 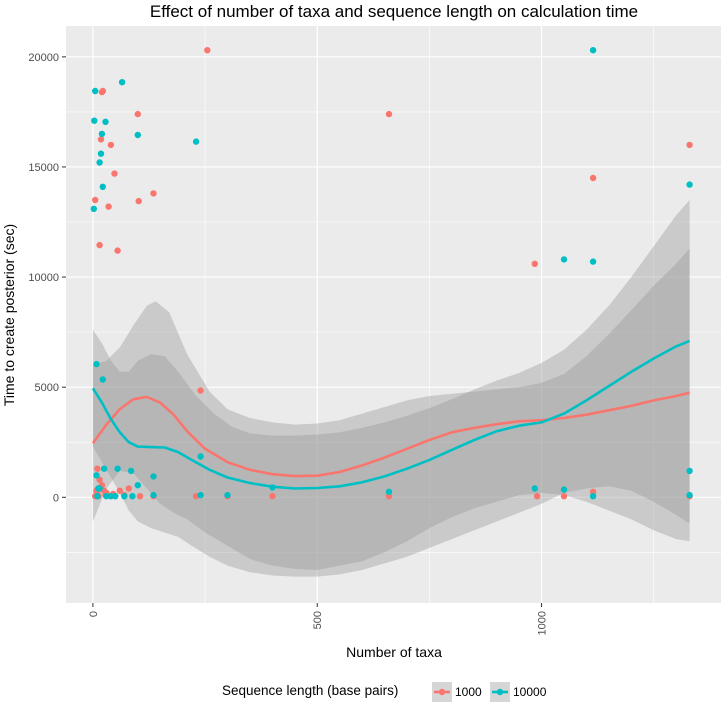 What do you see at coordinates (530, 692) in the screenshot?
I see `legend-label-10000: 10000` at bounding box center [530, 692].